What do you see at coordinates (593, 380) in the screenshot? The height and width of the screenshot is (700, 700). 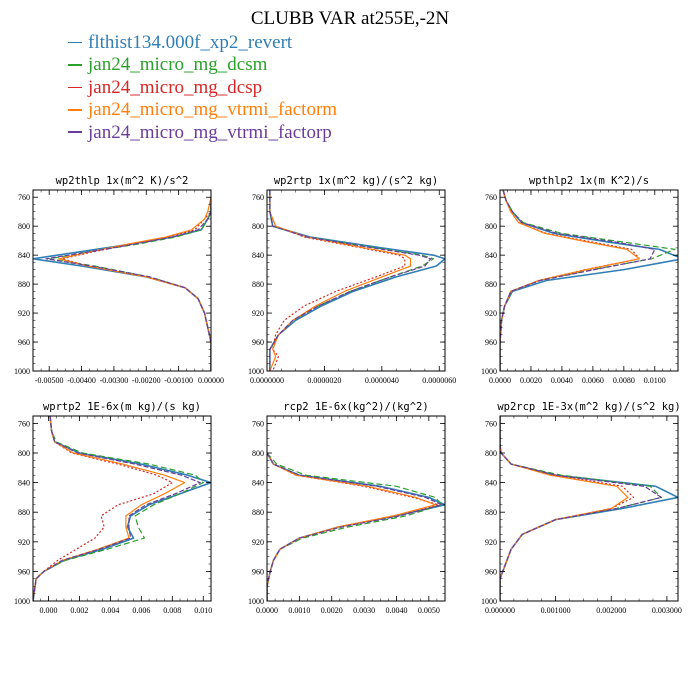 I see `x-tick-label: 0.0060` at bounding box center [593, 380].